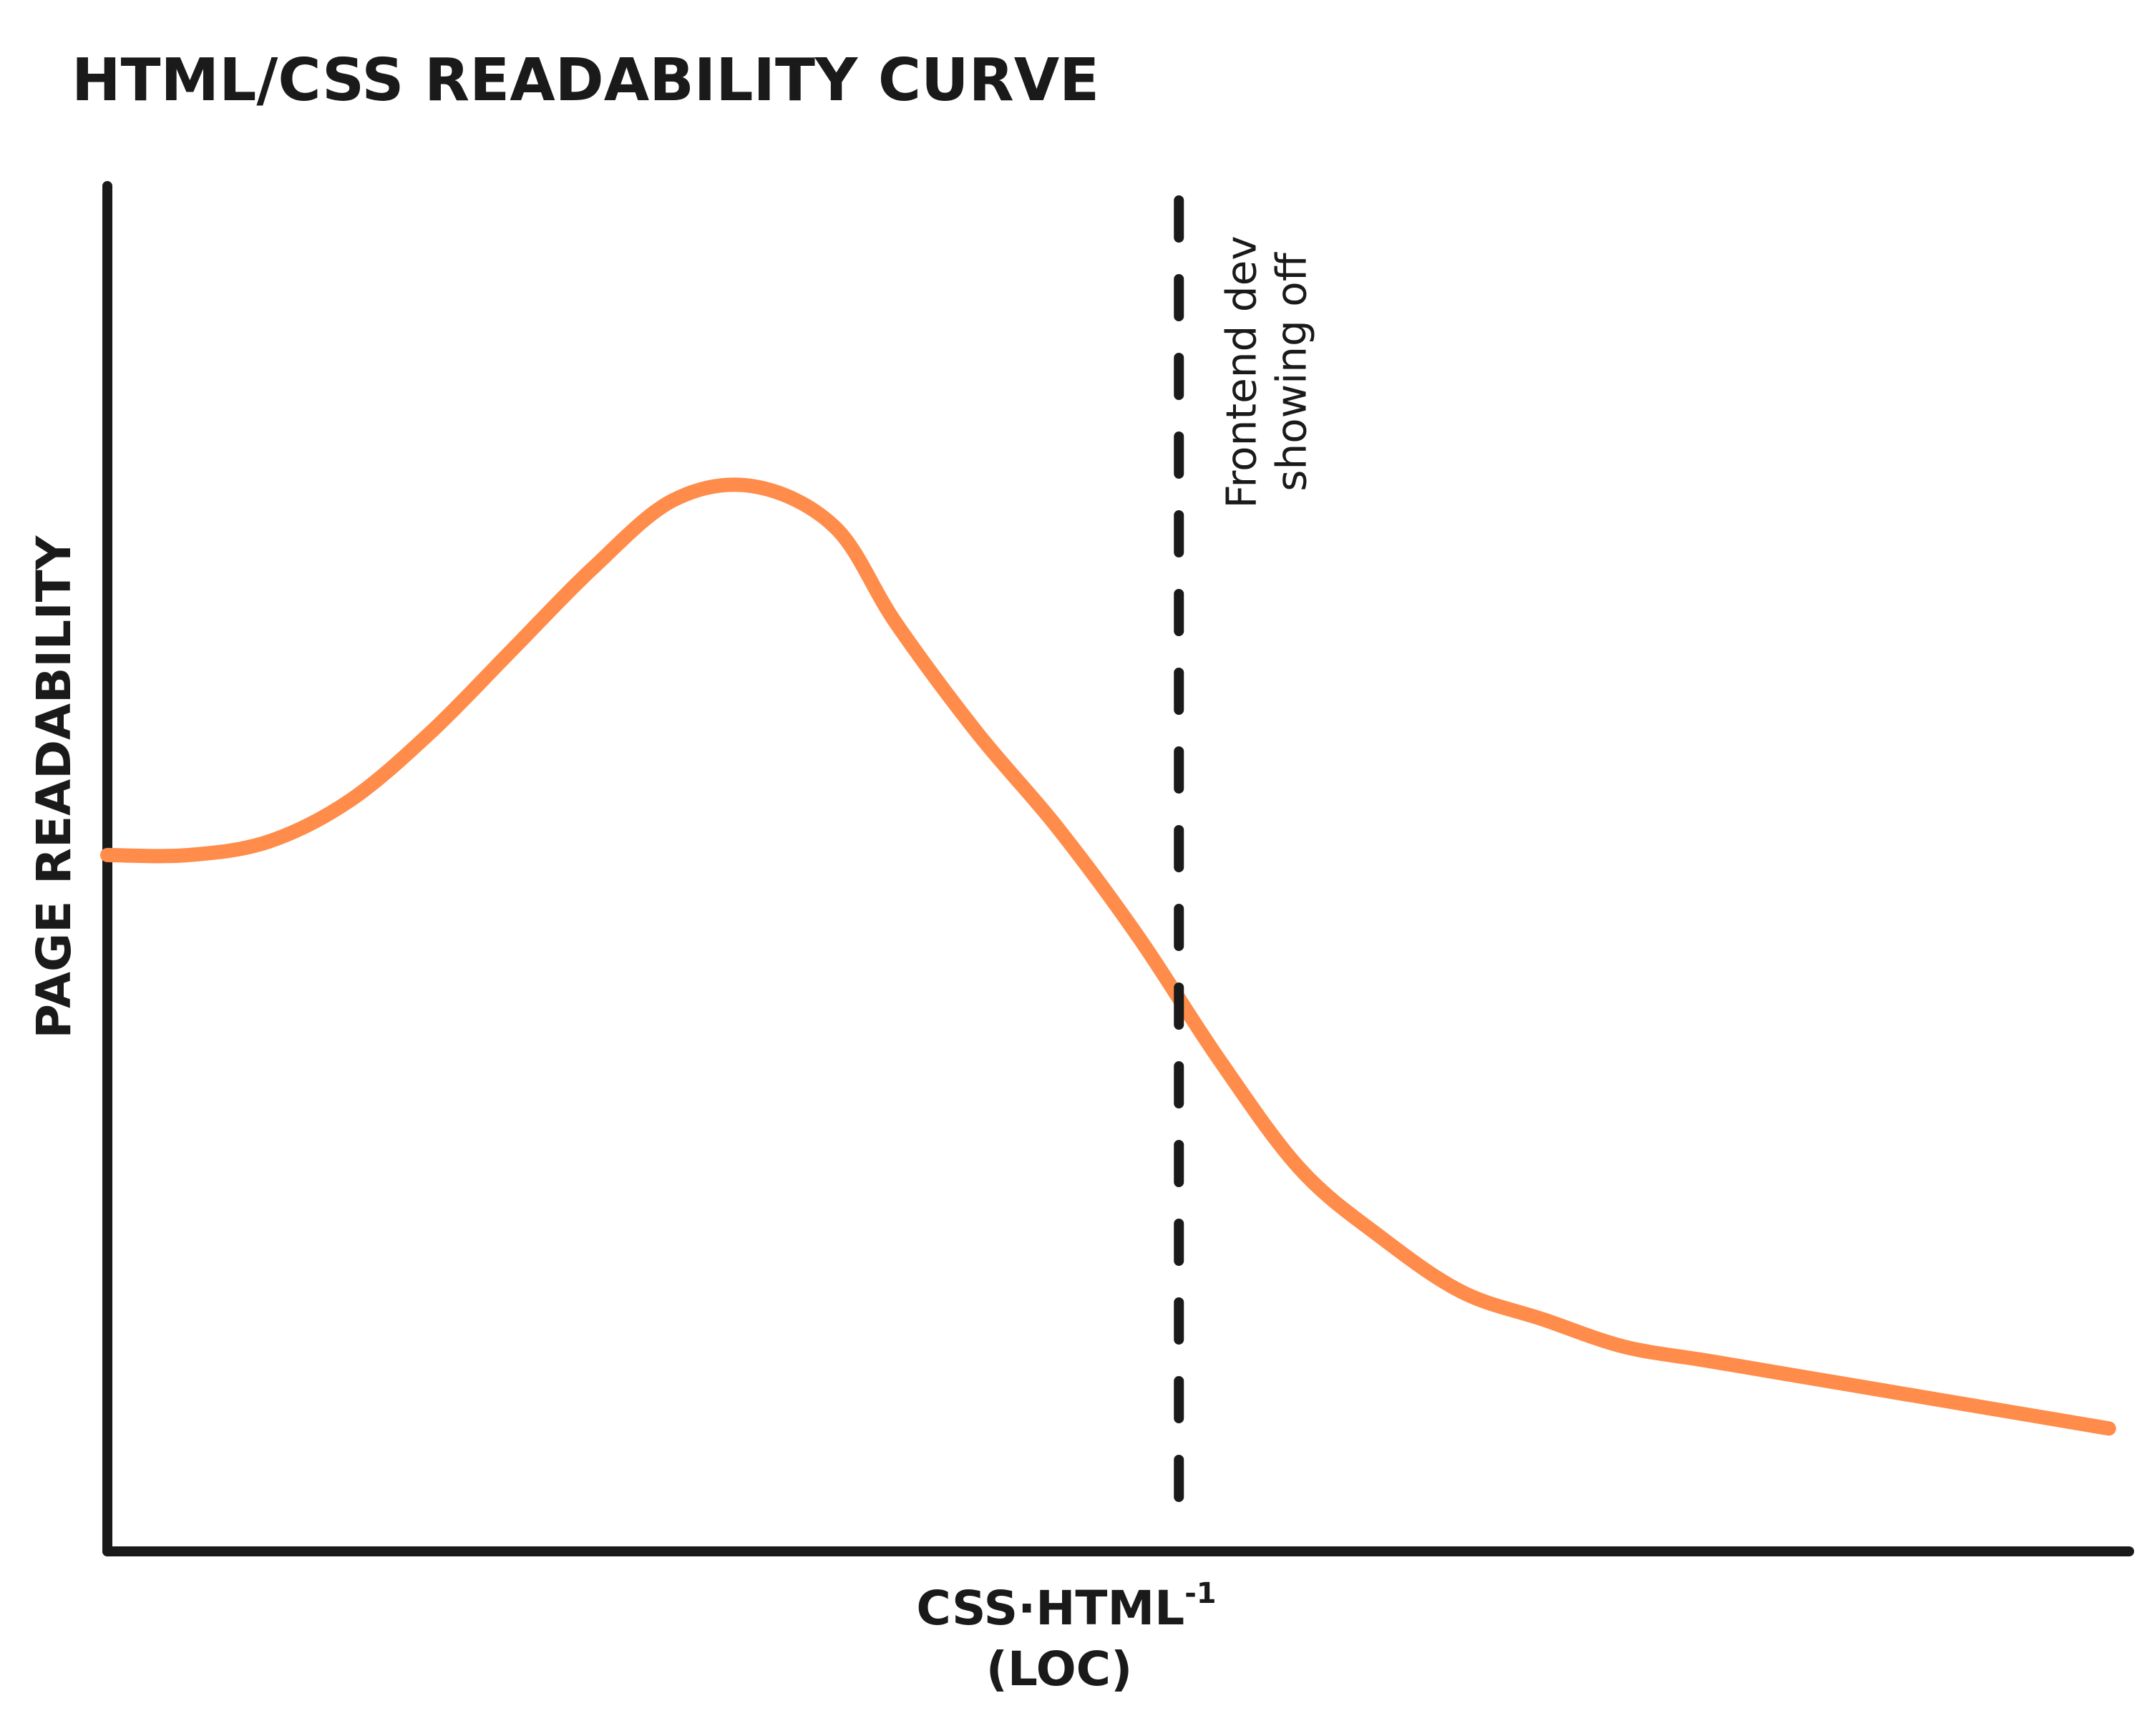 This screenshot has width=2147, height=1736. I want to click on x-axis-label: CSS·HTML-1, so click(1066, 1607).